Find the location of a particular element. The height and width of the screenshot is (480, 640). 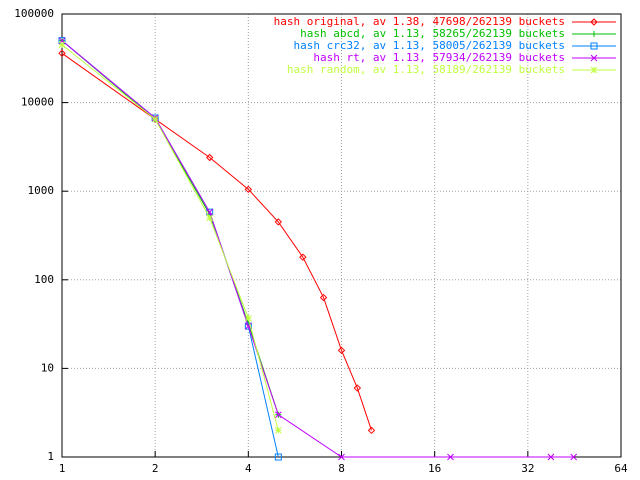

x-tick-label: 1 is located at coordinates (62, 468).